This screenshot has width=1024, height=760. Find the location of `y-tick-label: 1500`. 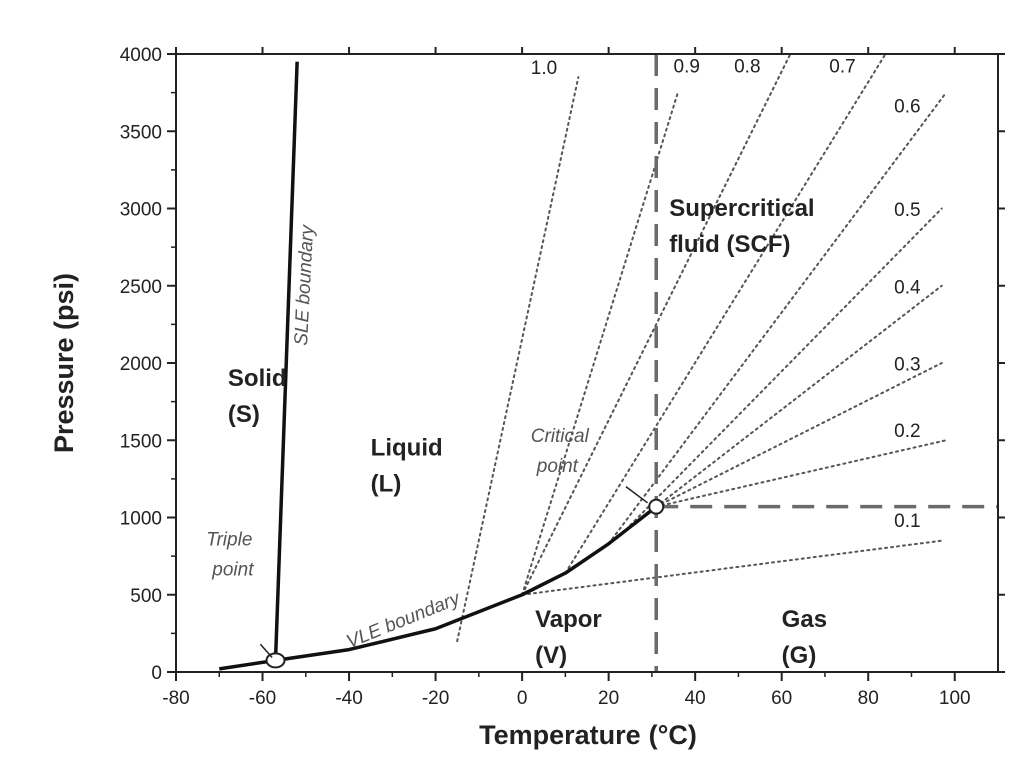

y-tick-label: 1500 is located at coordinates (141, 441).